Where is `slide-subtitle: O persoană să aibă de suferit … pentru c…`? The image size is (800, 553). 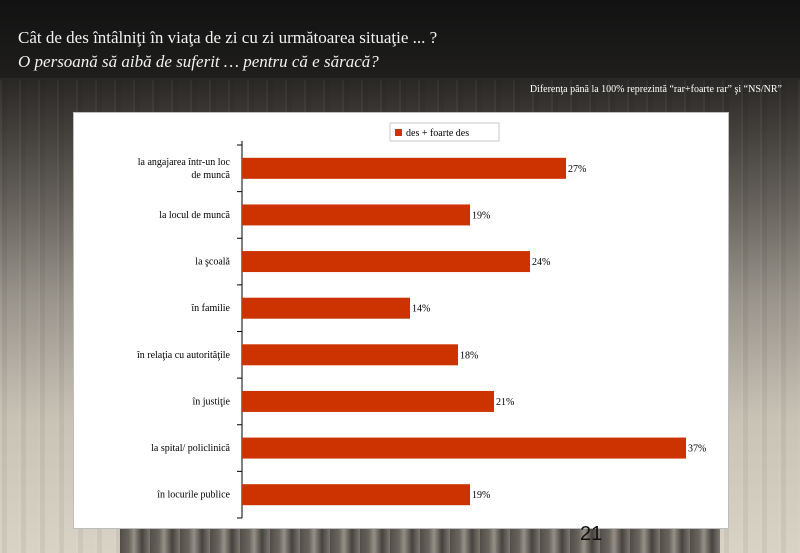 slide-subtitle: O persoană să aibă de suferit … pentru c… is located at coordinates (198, 61).